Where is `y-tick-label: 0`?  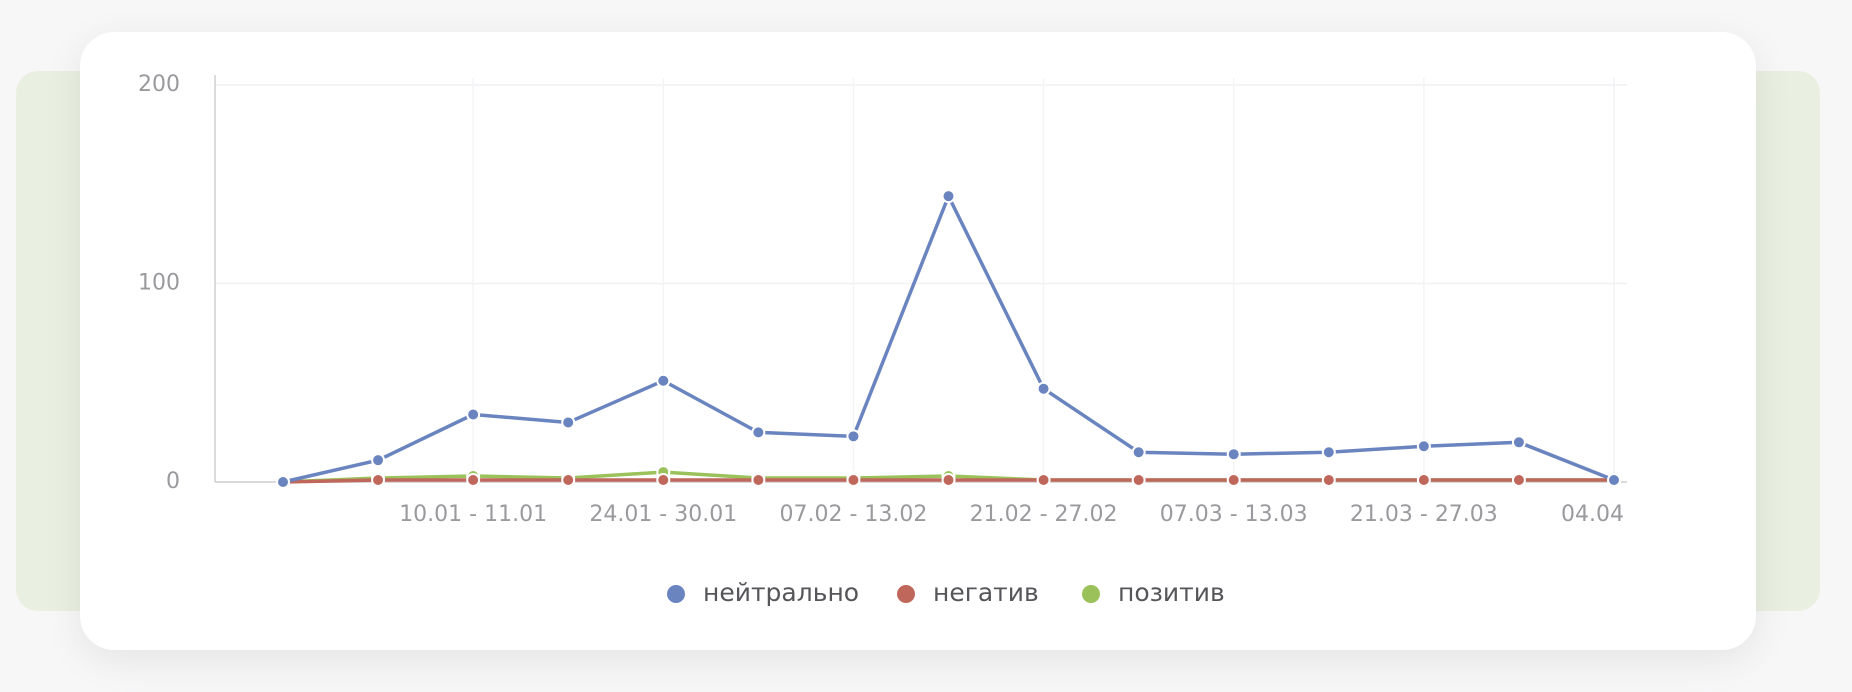
y-tick-label: 0 is located at coordinates (173, 481).